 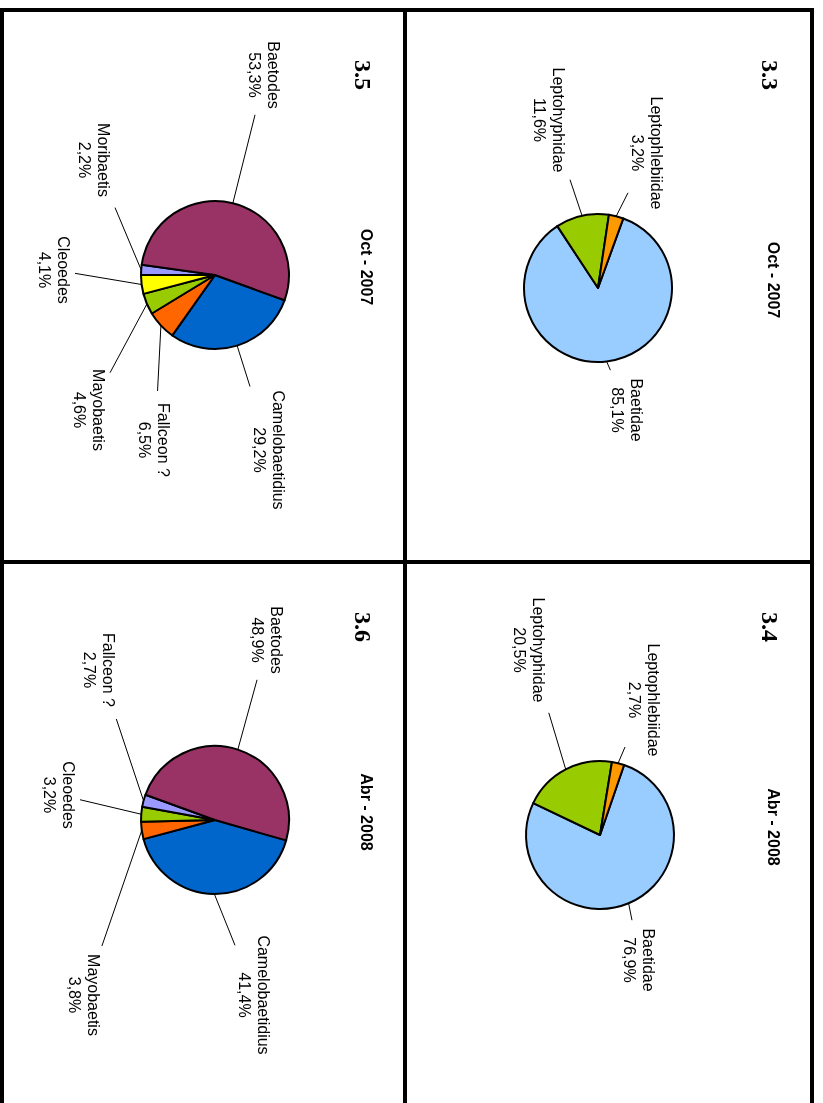 What do you see at coordinates (519, 650) in the screenshot?
I see `data-label: 20,5%` at bounding box center [519, 650].